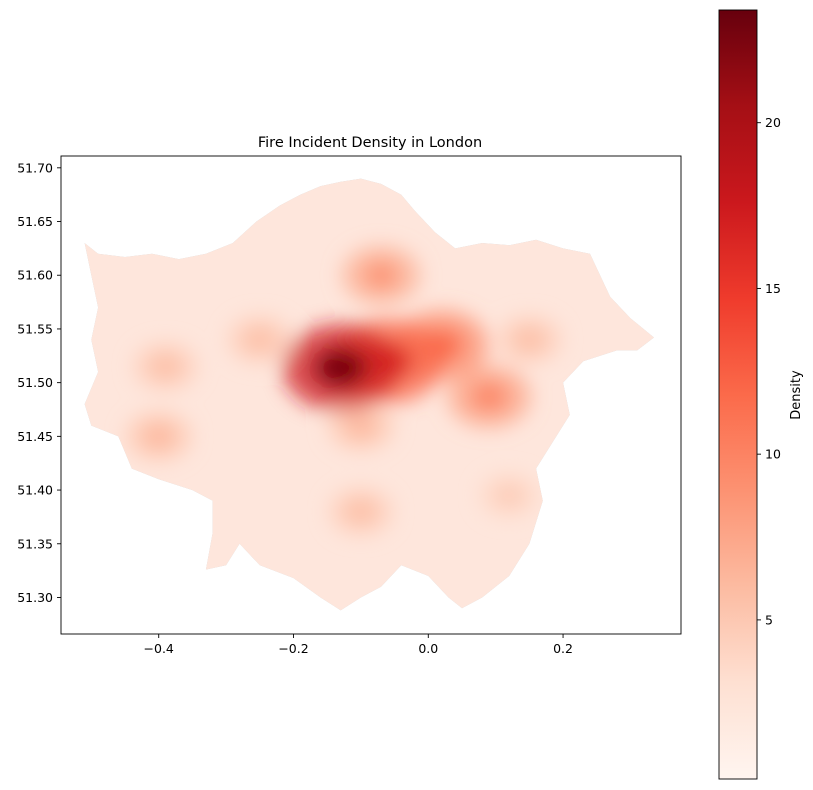 The height and width of the screenshot is (790, 813). What do you see at coordinates (35, 490) in the screenshot?
I see `y-tick-label: 51.40` at bounding box center [35, 490].